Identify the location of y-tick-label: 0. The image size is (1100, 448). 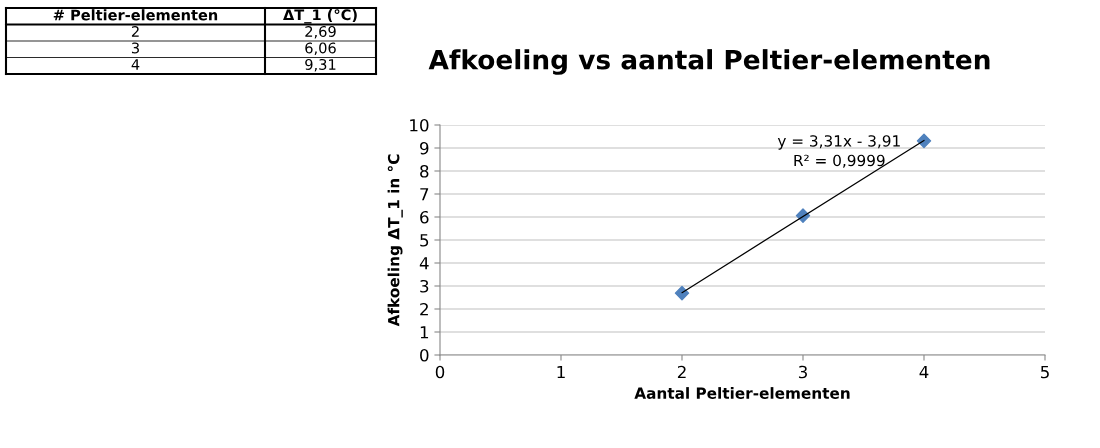
(424, 355).